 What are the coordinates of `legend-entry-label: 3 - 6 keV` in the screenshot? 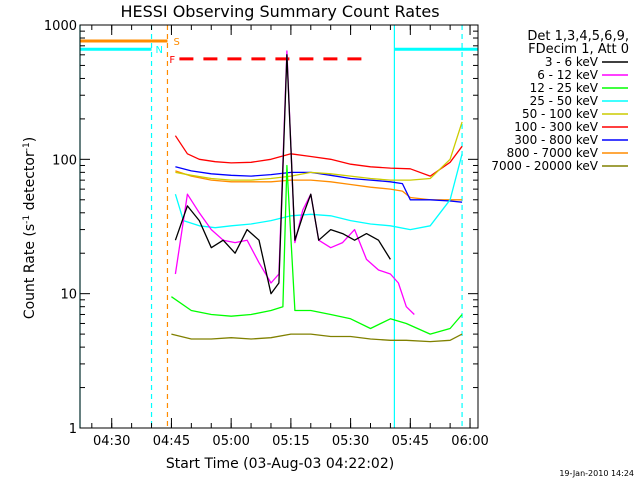 It's located at (572, 62).